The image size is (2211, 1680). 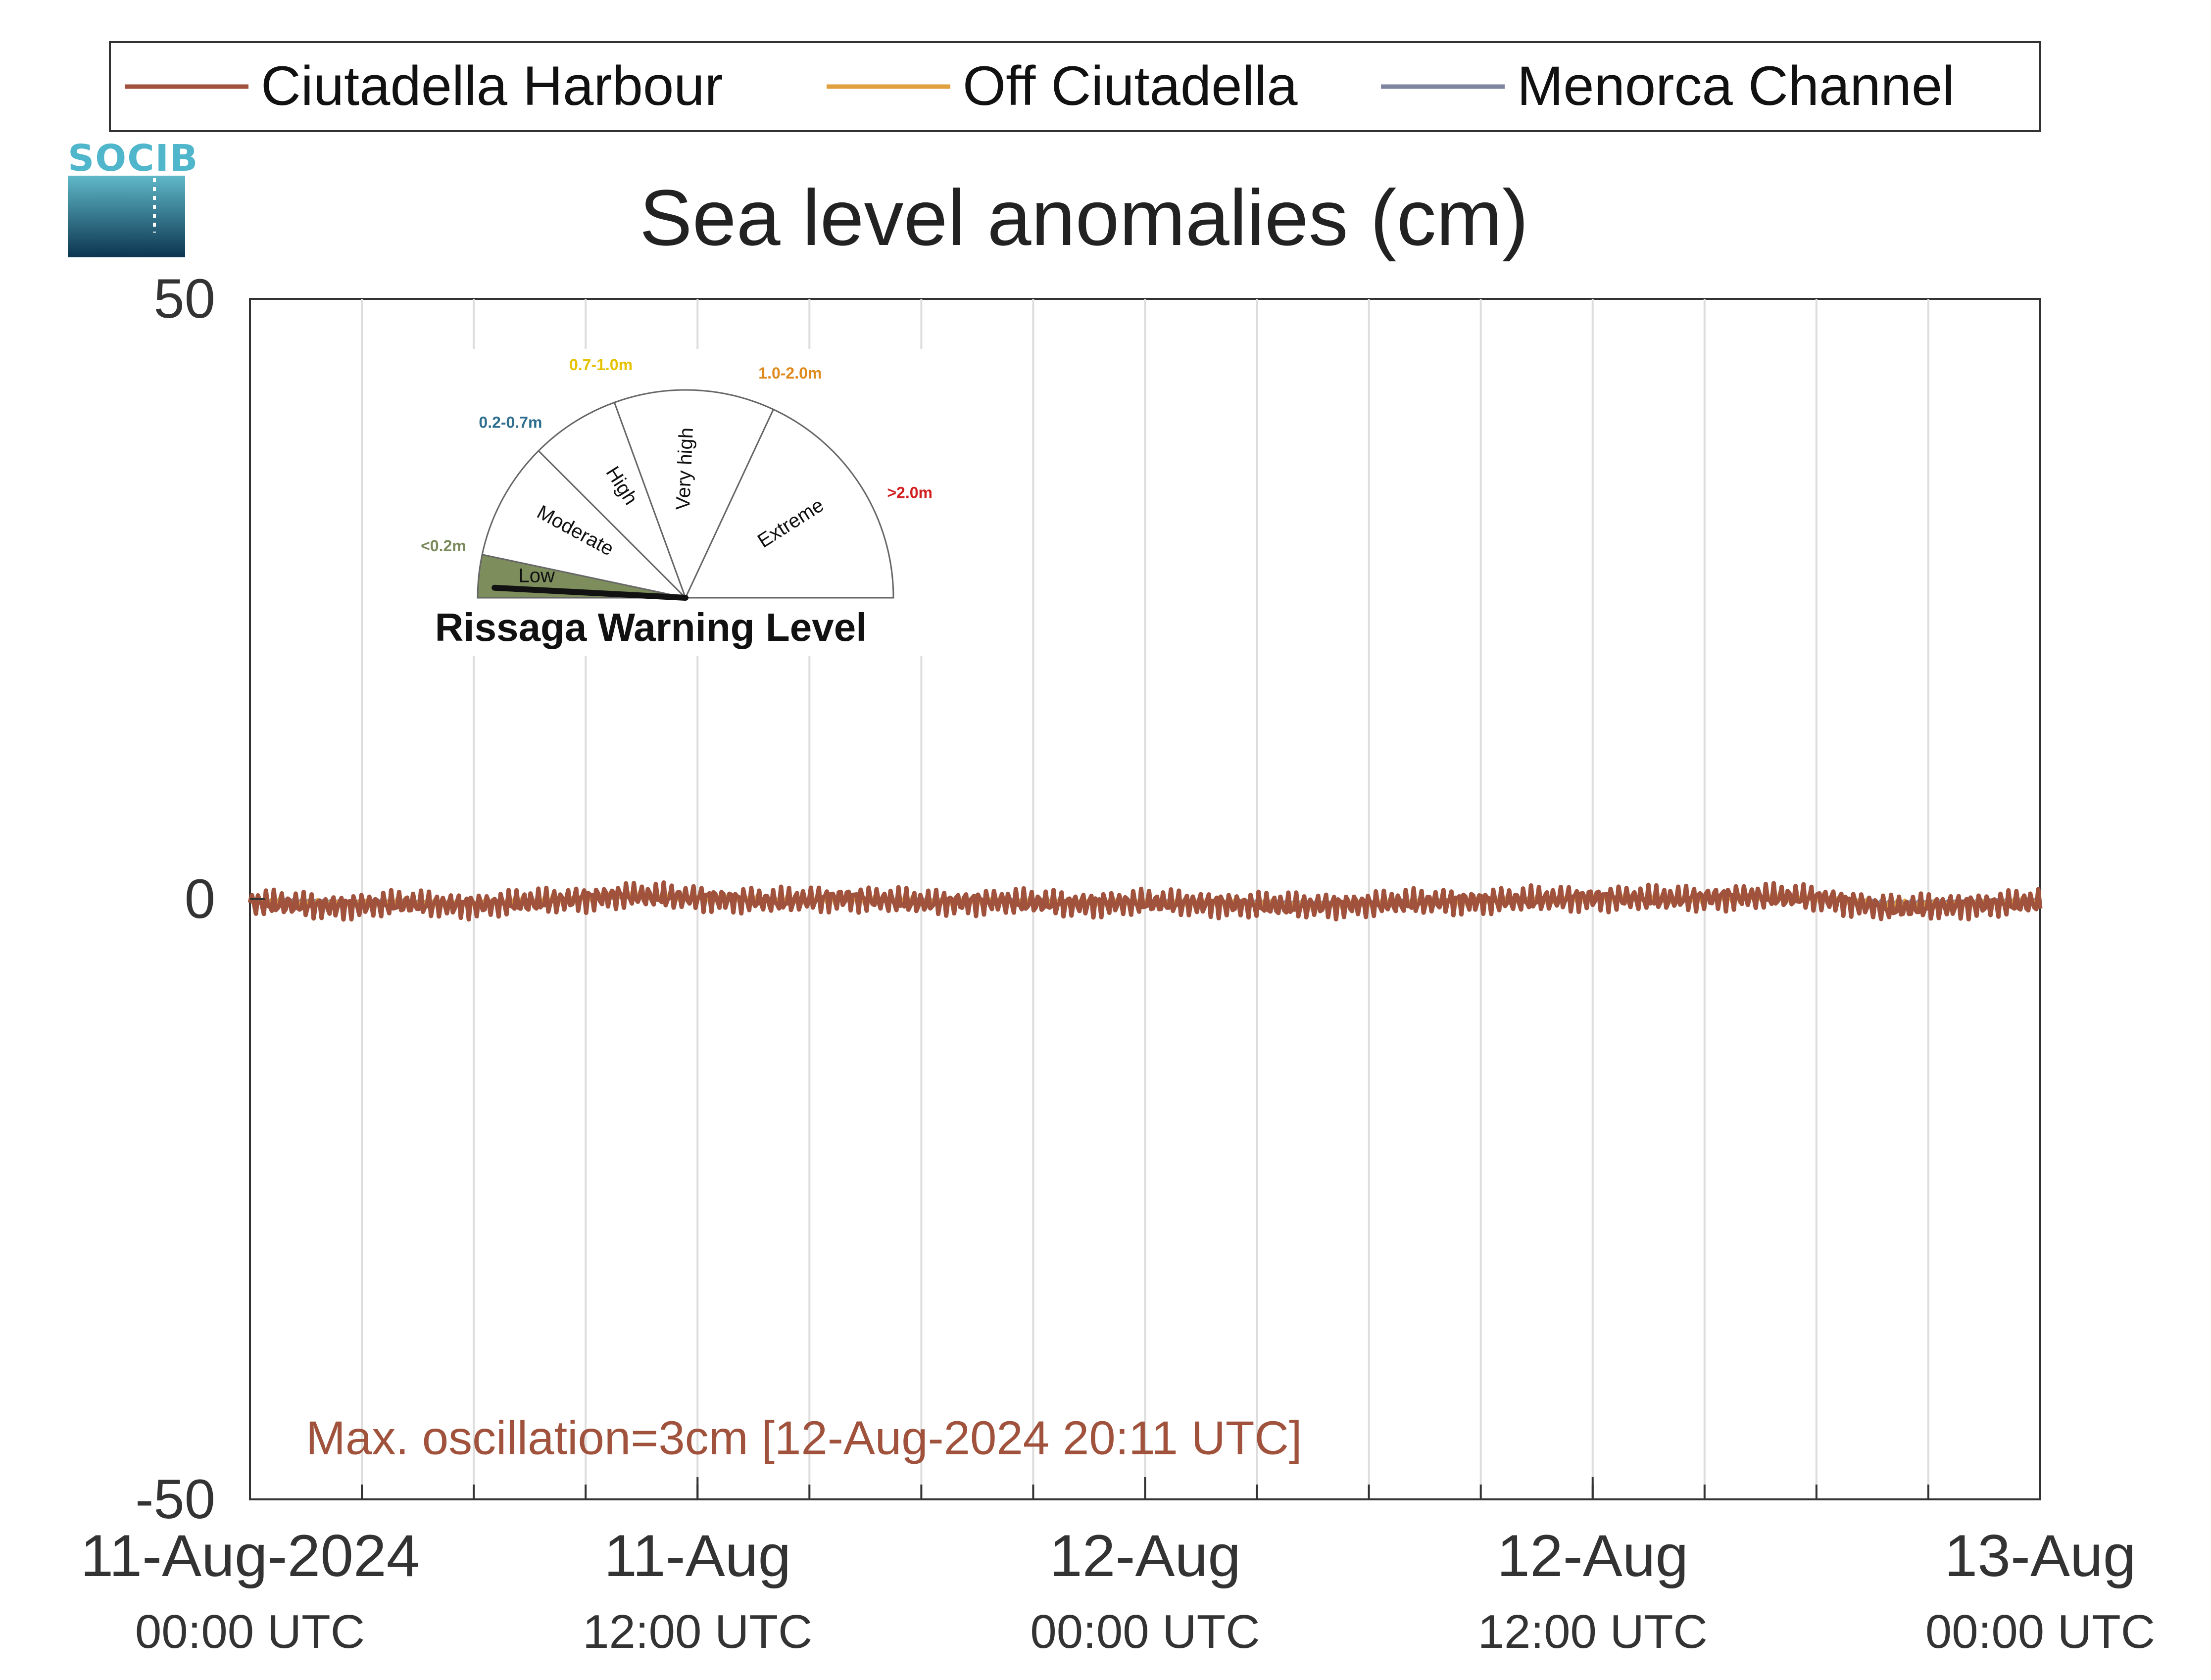 I want to click on gauge-needle, so click(x=589, y=592).